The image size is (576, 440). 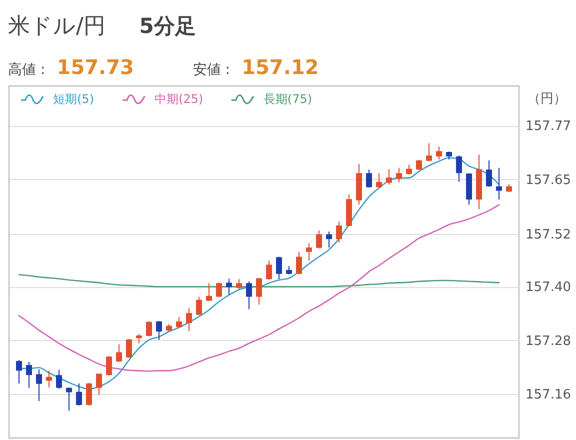 I want to click on chart-title: 米ドル/円, so click(x=57, y=26).